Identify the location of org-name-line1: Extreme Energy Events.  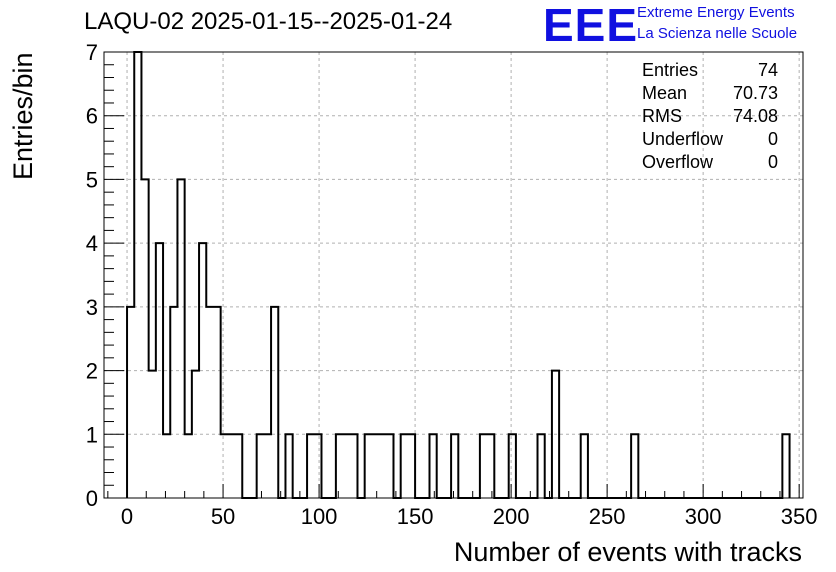
(716, 12).